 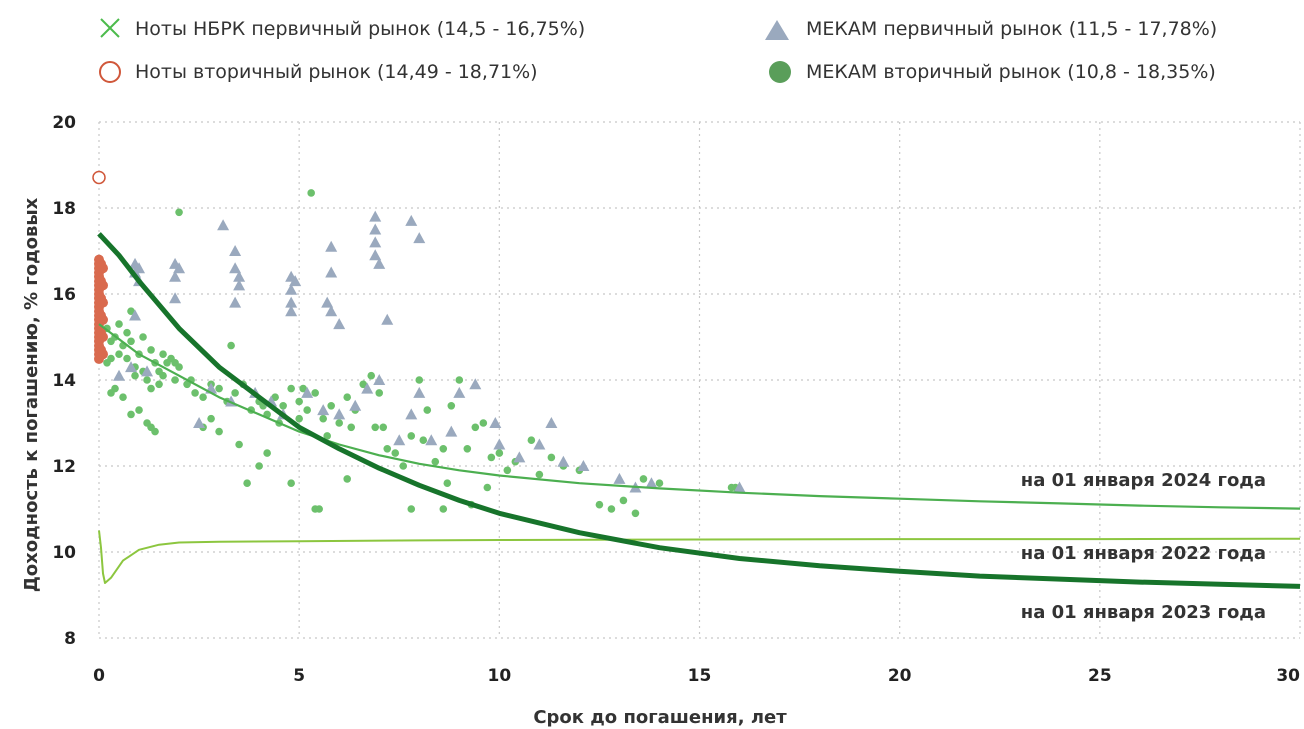 I want to click on y-tick-label: 10, so click(x=64, y=553).